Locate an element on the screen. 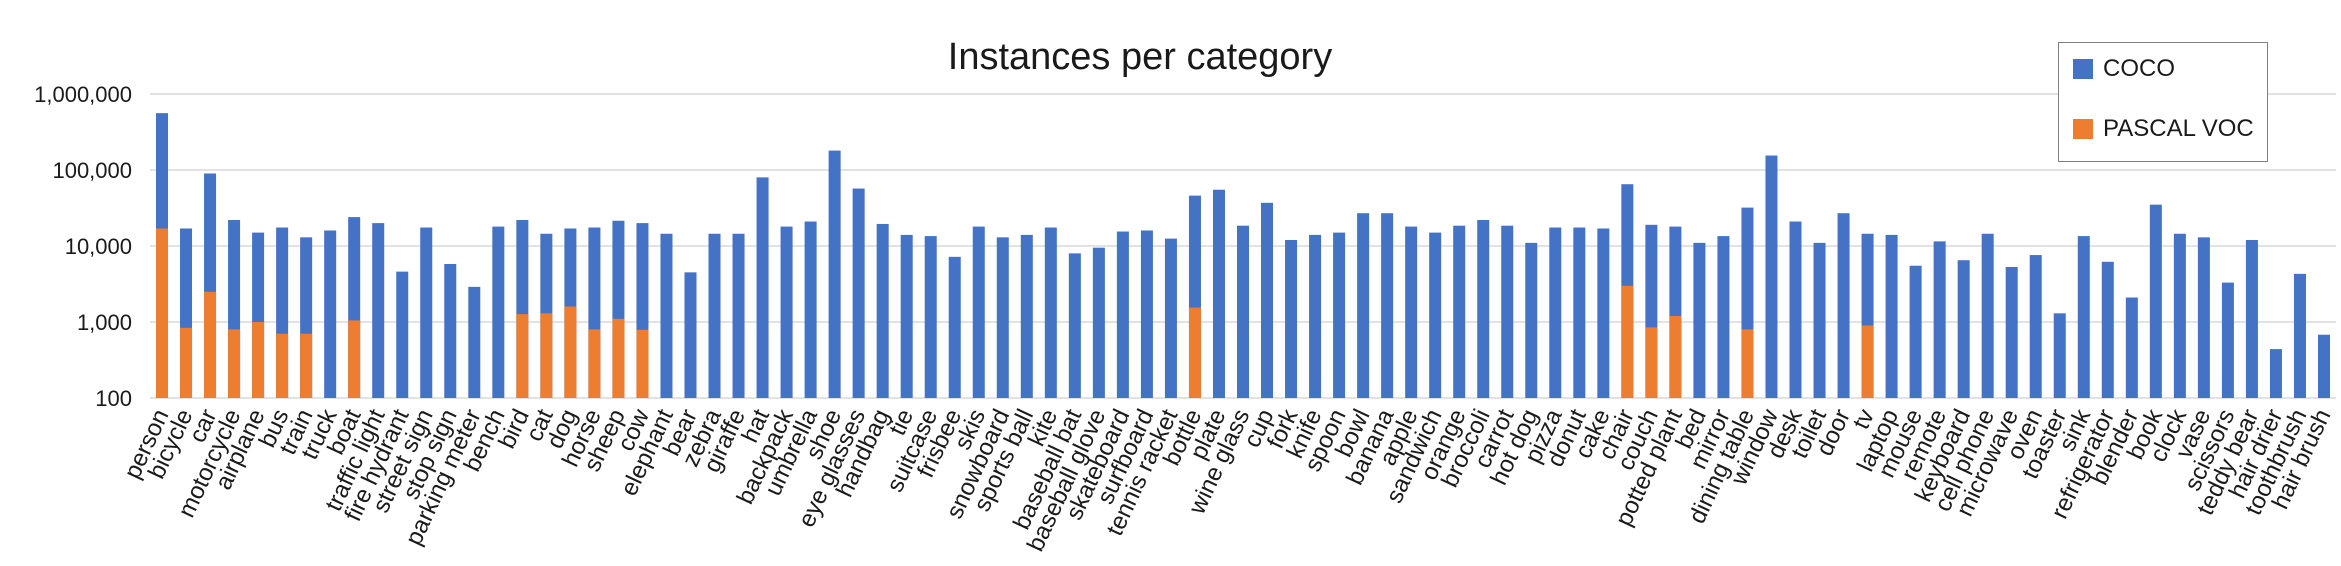 Image resolution: width=2341 pixels, height=566 pixels. legend: COCO PASCAL VOC is located at coordinates (2163, 102).